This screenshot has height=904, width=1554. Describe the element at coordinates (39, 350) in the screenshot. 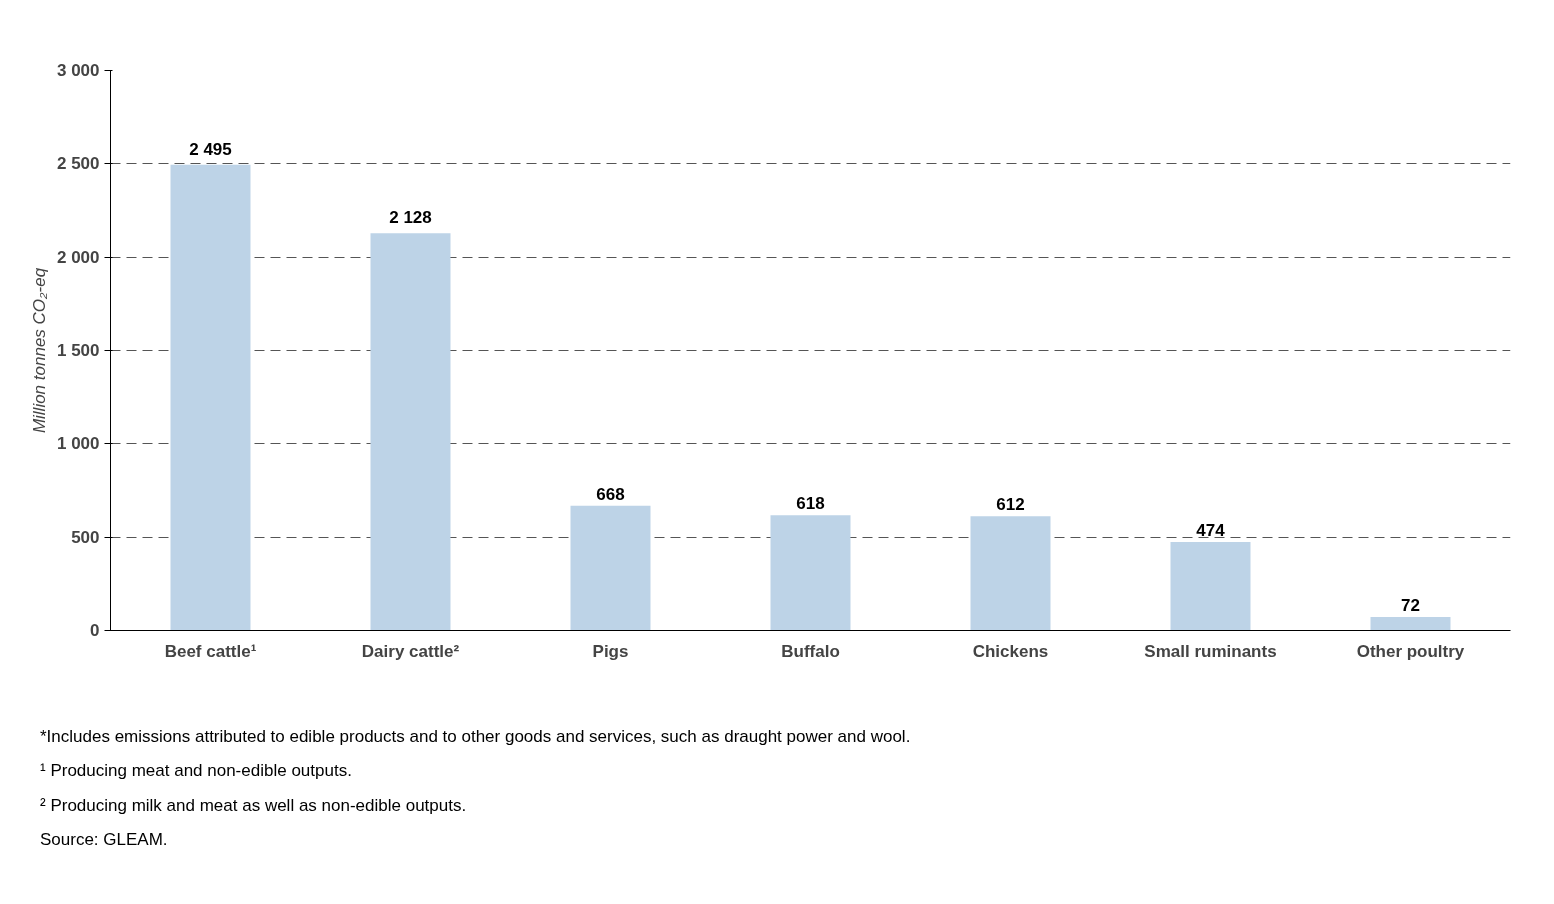

I see `y-axis-title: Million tonnes CO₂-eq` at that location.